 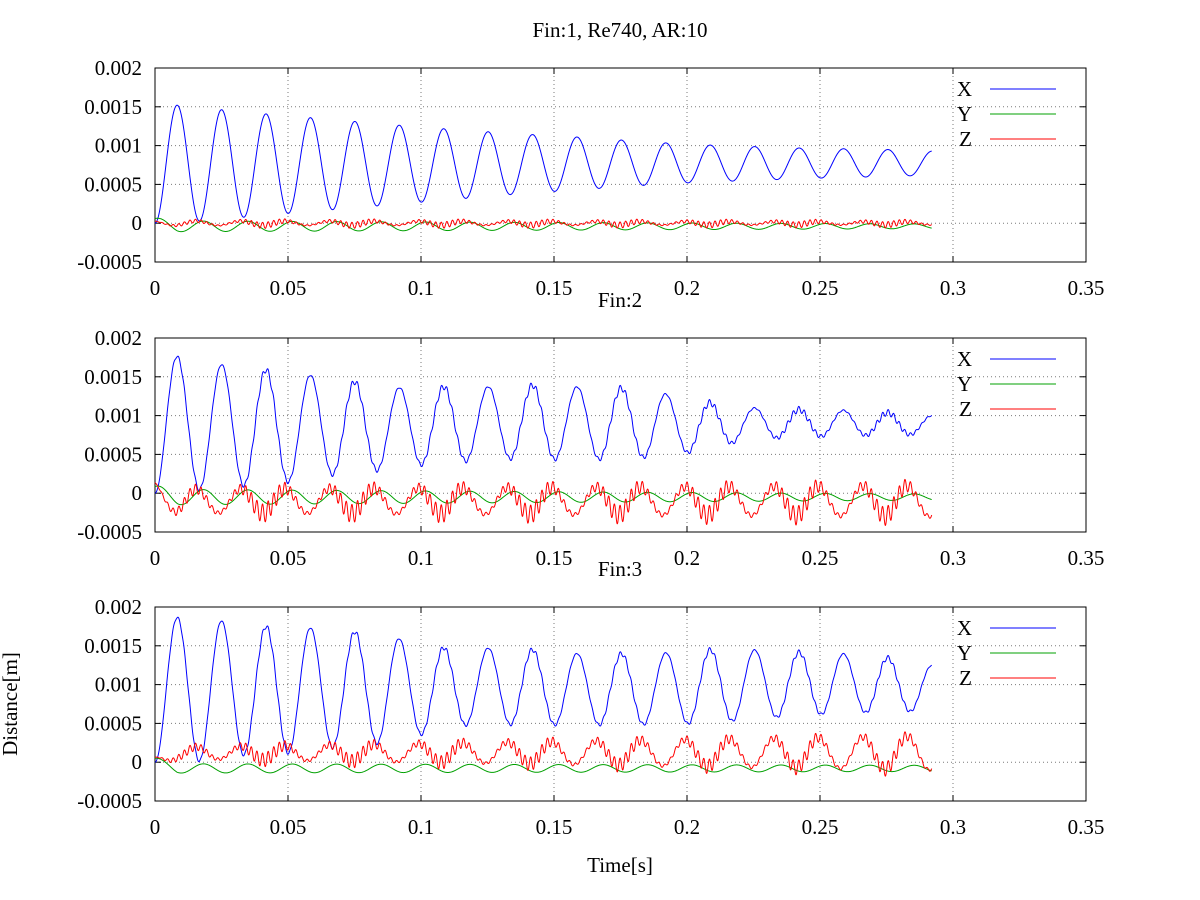 I want to click on y-axis-label: Distance[m], so click(x=11, y=704).